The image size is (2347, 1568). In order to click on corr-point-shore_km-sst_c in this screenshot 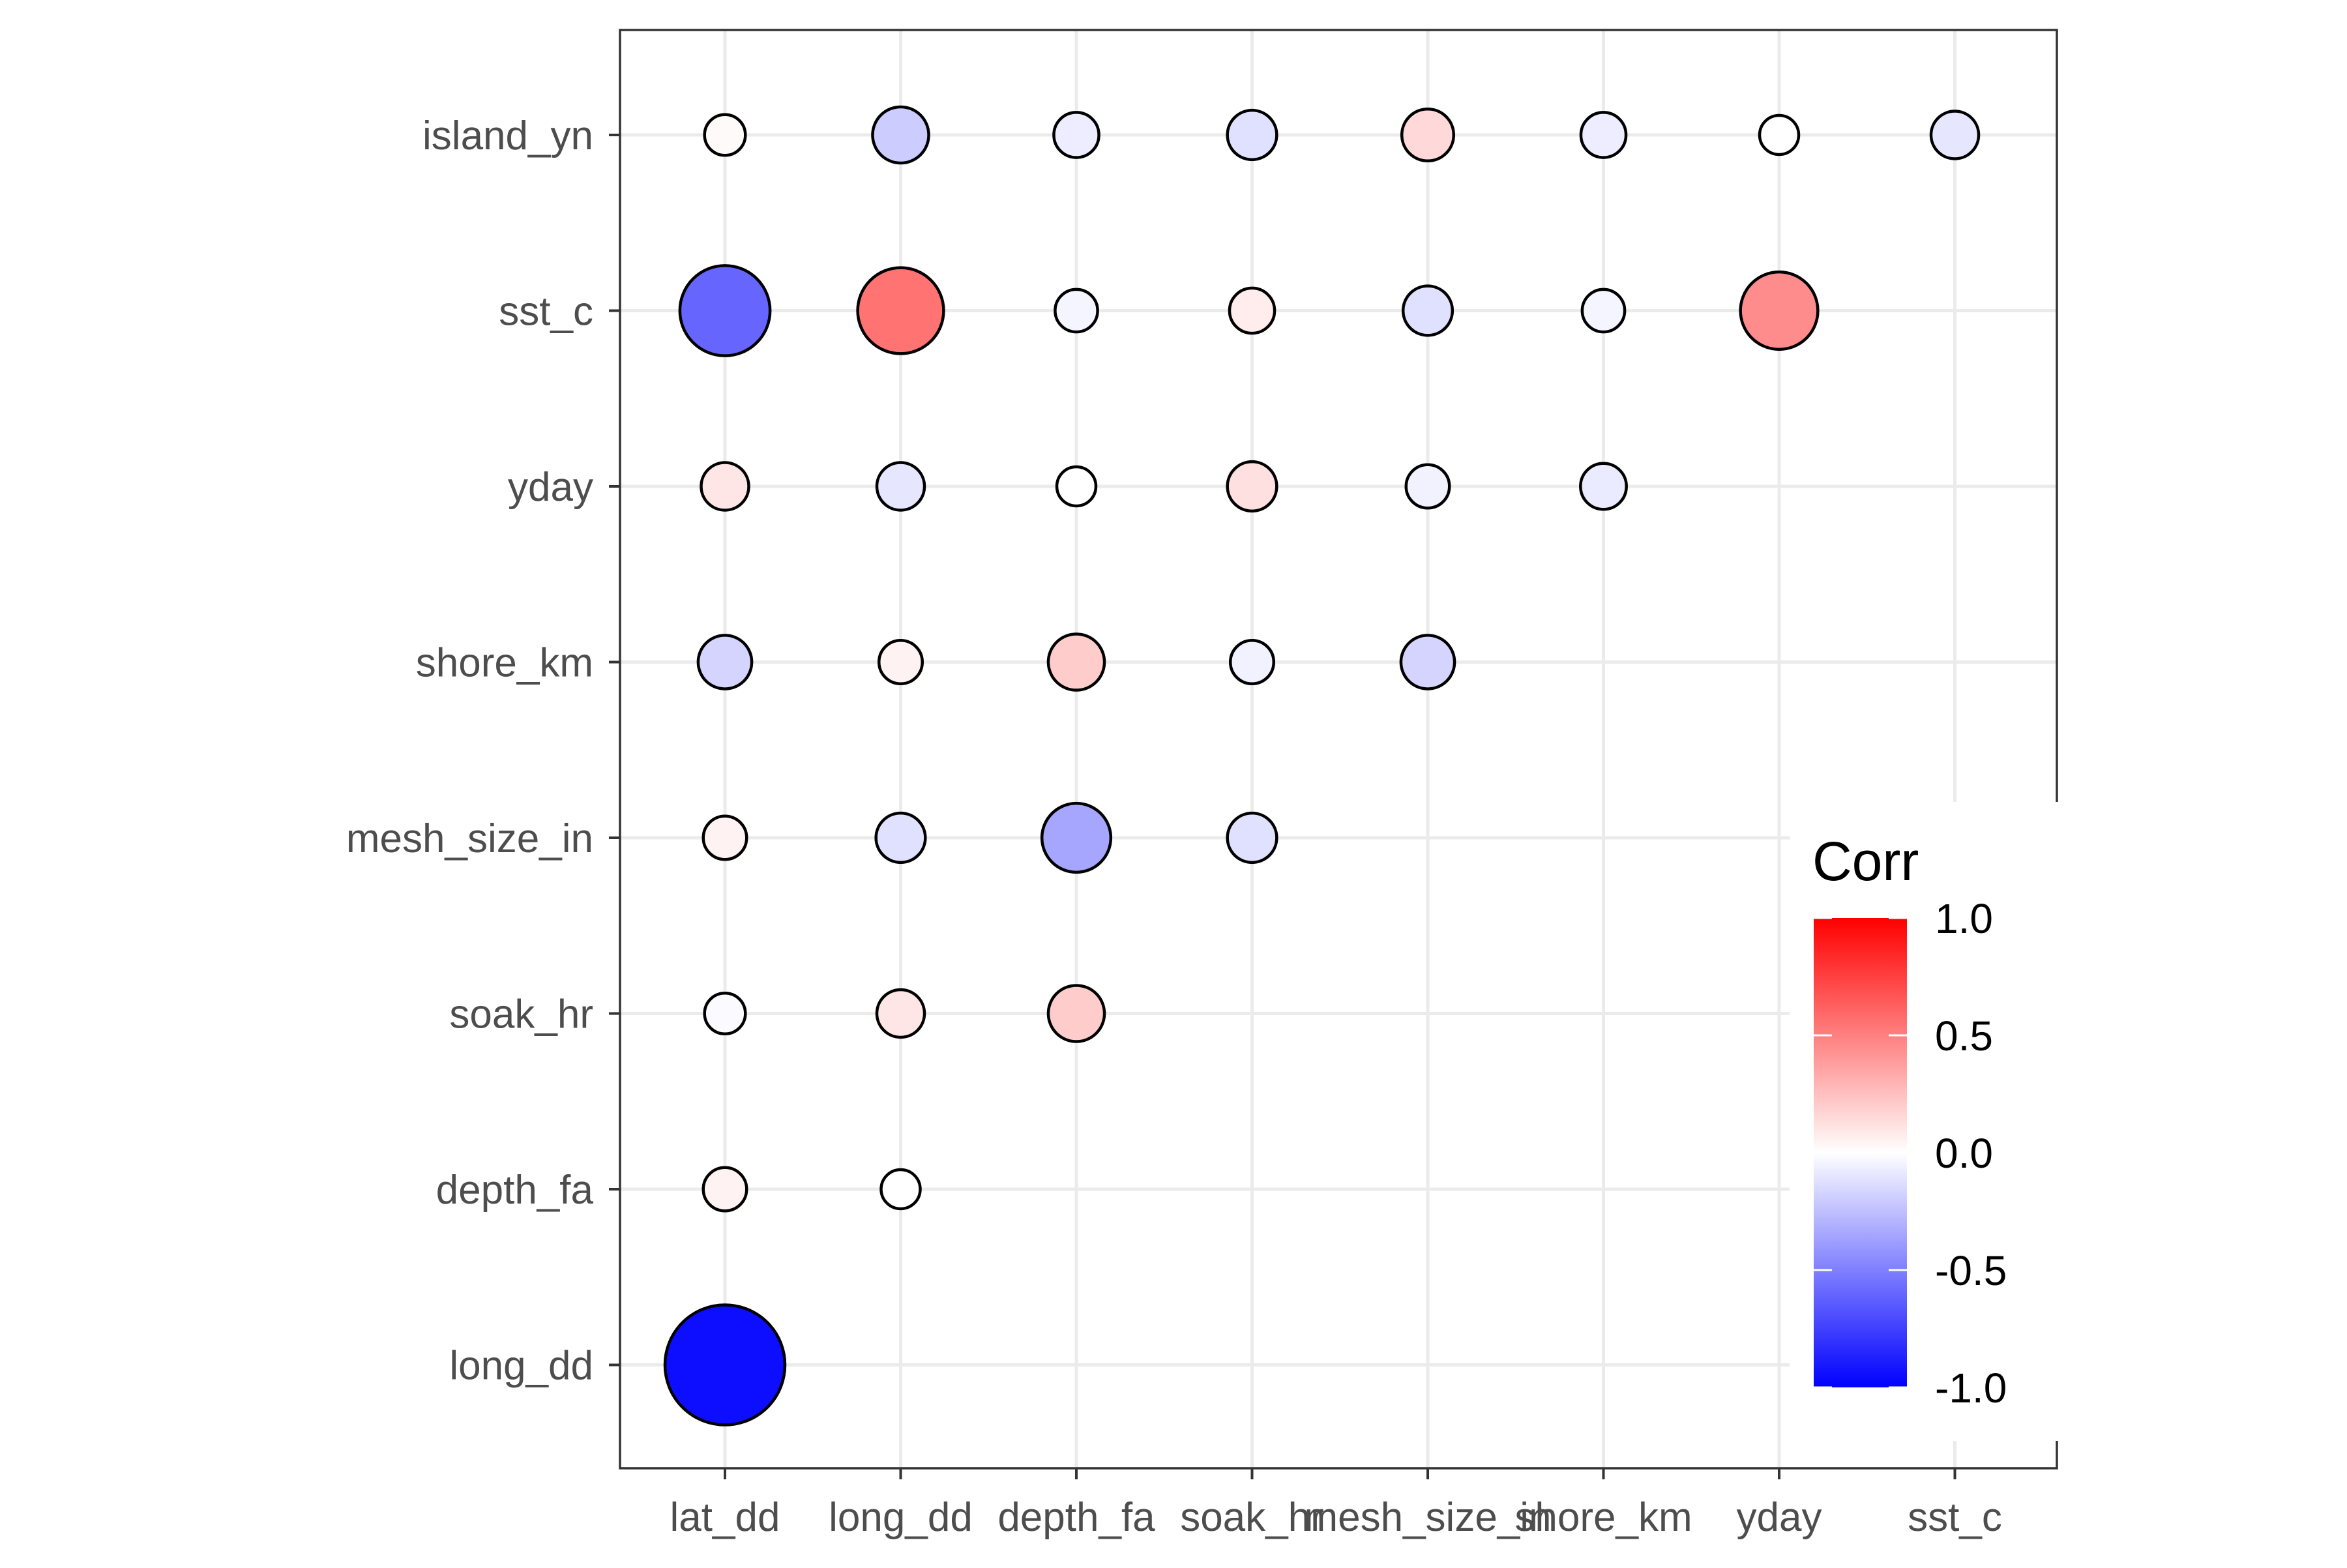, I will do `click(1603, 311)`.